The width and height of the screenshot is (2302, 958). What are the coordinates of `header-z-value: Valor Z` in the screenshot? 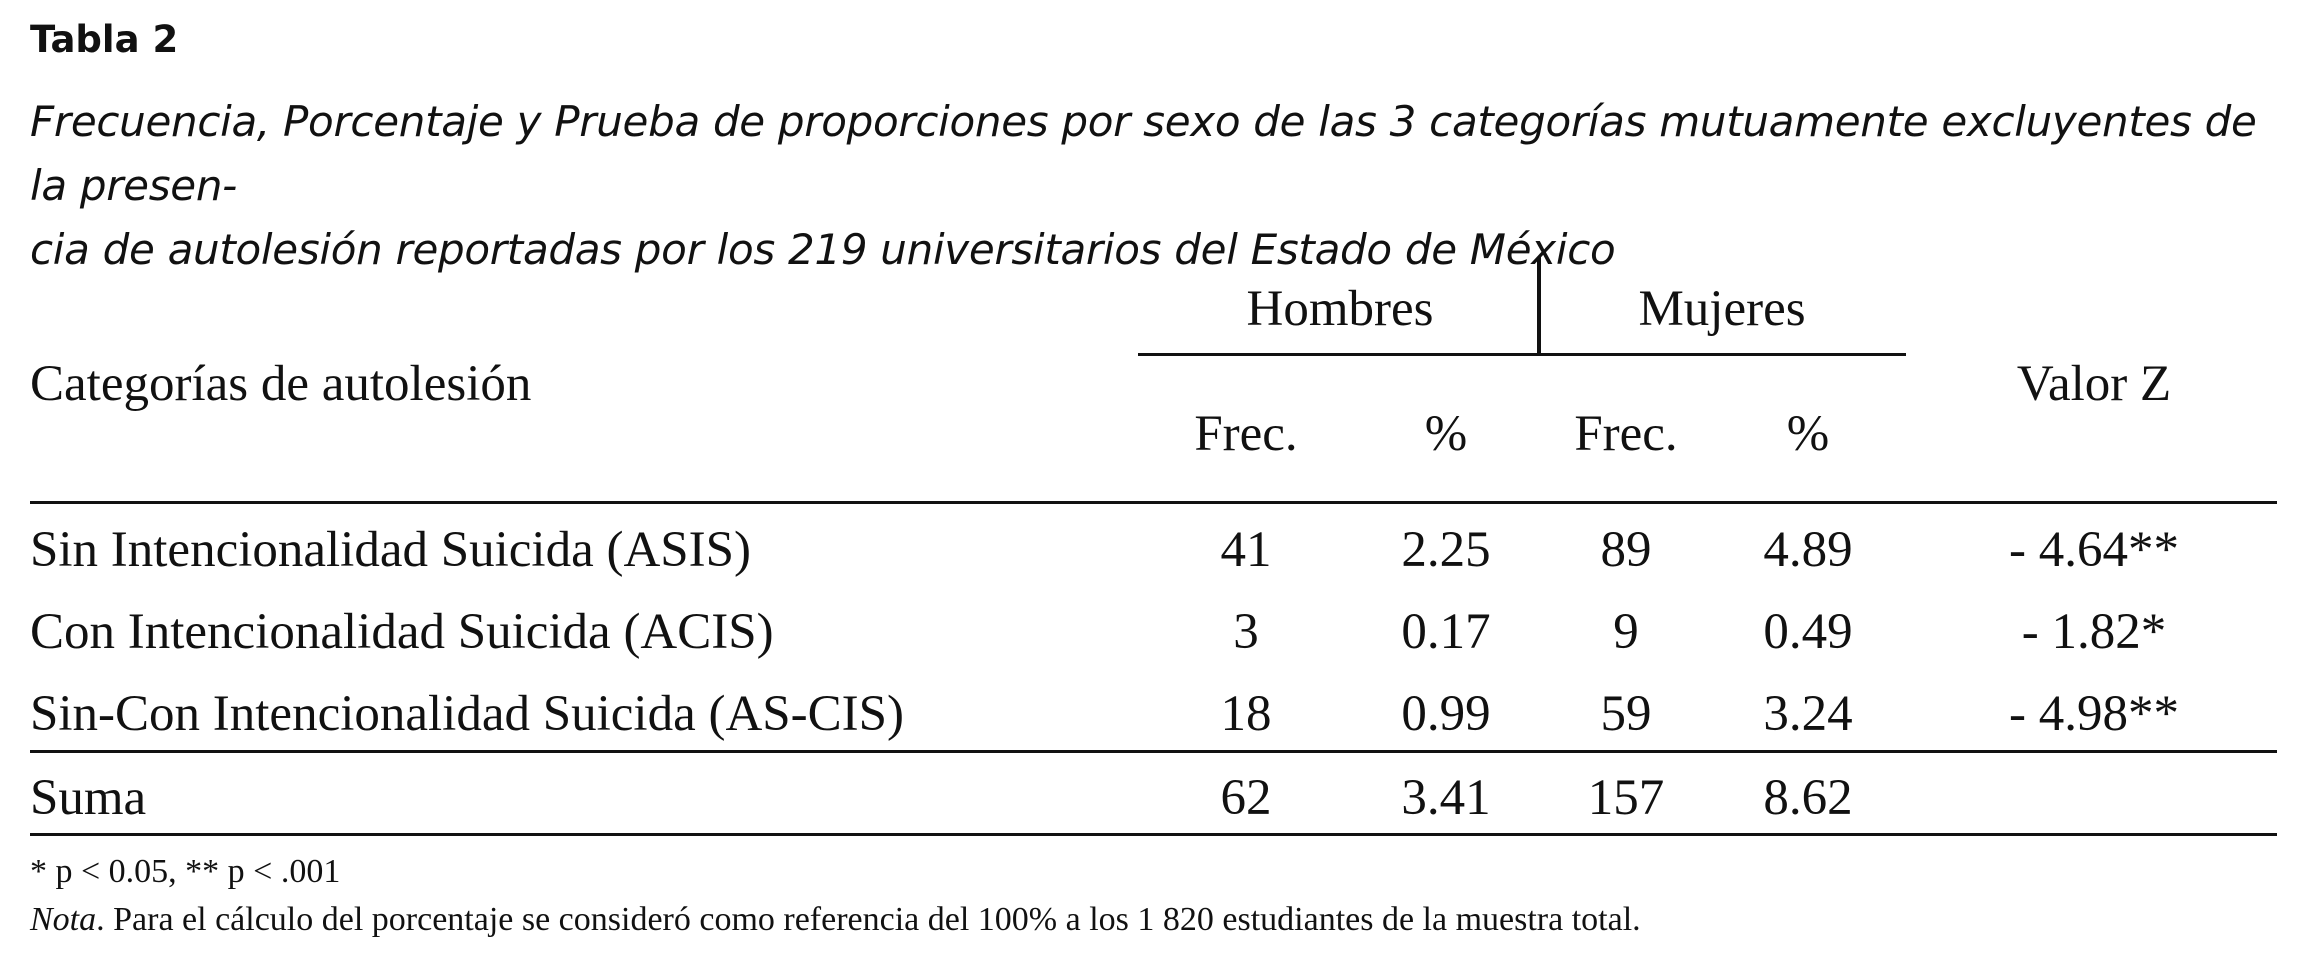 It's located at (2094, 384).